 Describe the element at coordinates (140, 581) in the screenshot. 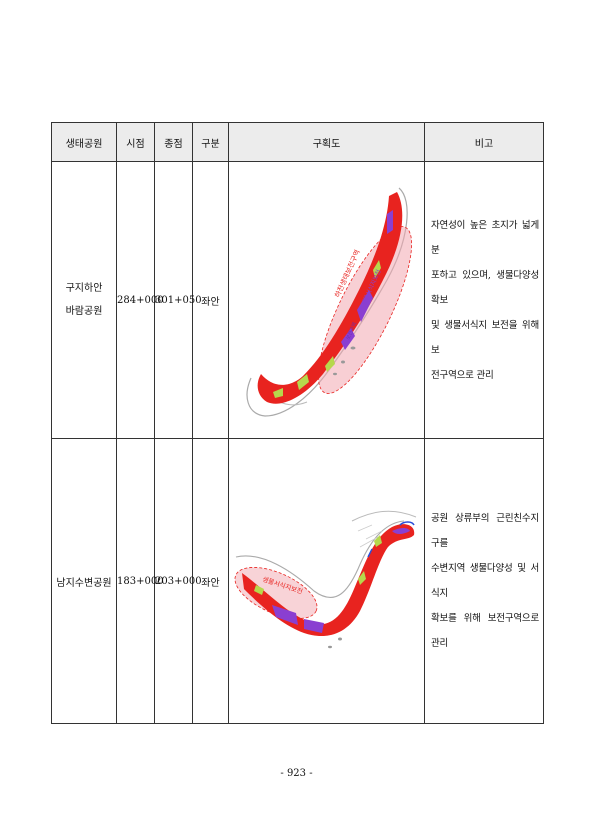

I see `start-cell: 183+000` at that location.